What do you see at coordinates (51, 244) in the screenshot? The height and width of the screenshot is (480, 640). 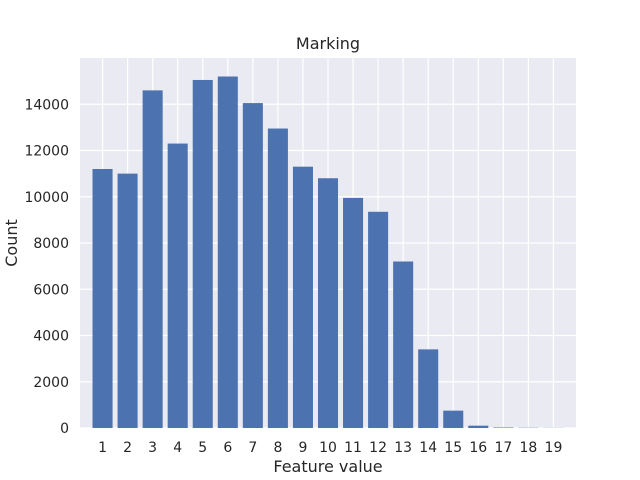 I see `y-tick-label: 8000` at bounding box center [51, 244].